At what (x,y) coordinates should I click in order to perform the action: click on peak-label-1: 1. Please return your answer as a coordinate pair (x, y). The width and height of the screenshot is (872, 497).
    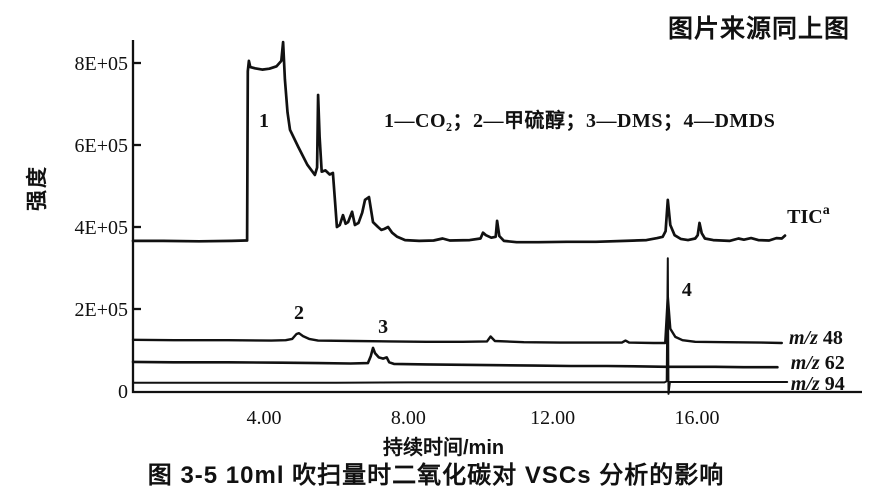
    Looking at the image, I should click on (264, 121).